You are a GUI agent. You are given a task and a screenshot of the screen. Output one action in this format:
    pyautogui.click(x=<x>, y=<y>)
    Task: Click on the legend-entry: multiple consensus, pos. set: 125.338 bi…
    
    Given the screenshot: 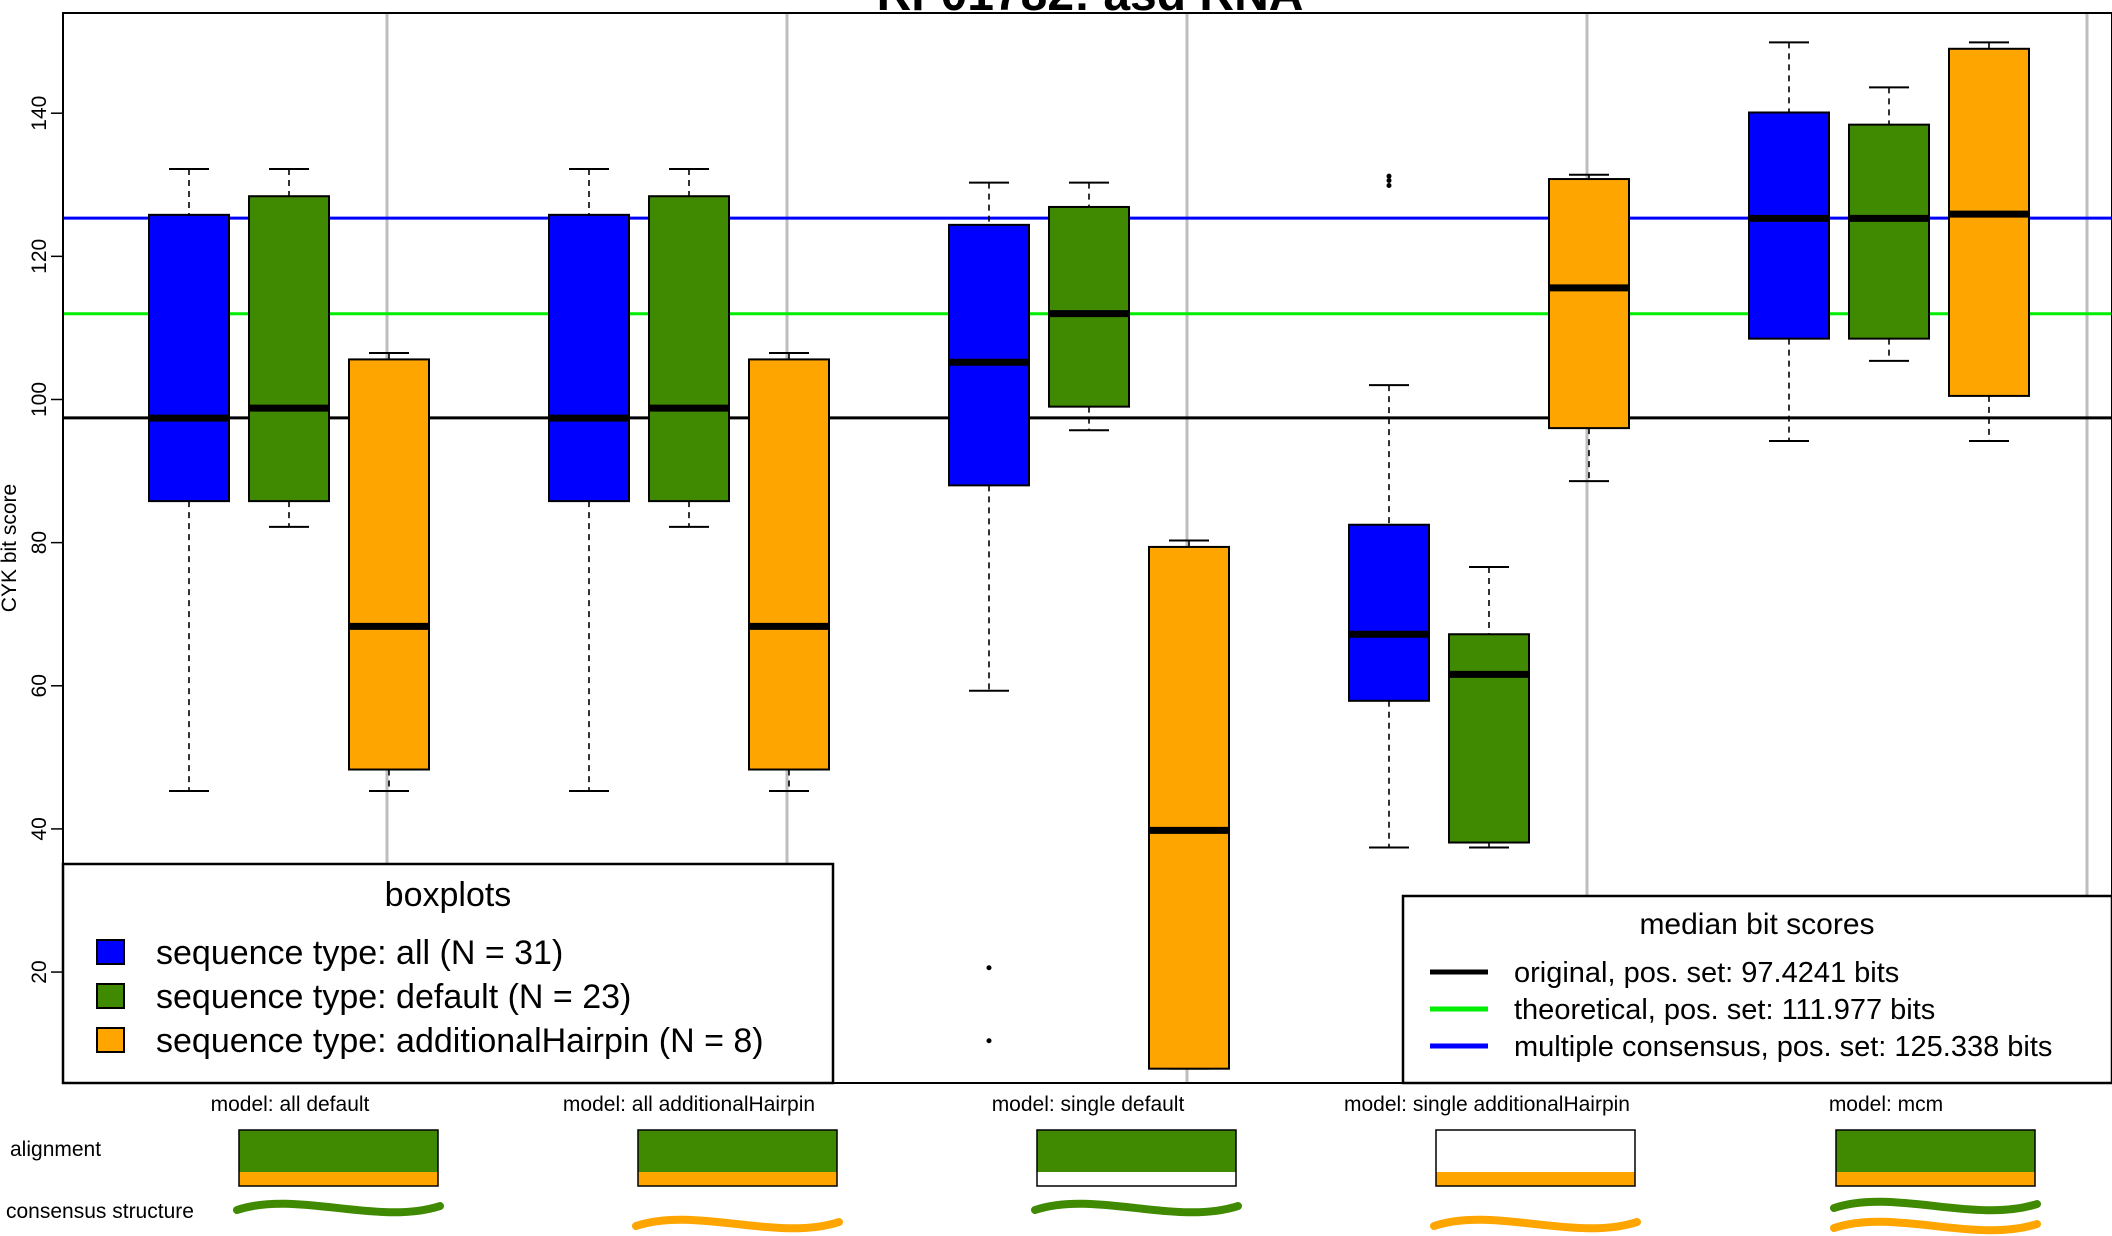 What is the action you would take?
    pyautogui.click(x=1783, y=1047)
    